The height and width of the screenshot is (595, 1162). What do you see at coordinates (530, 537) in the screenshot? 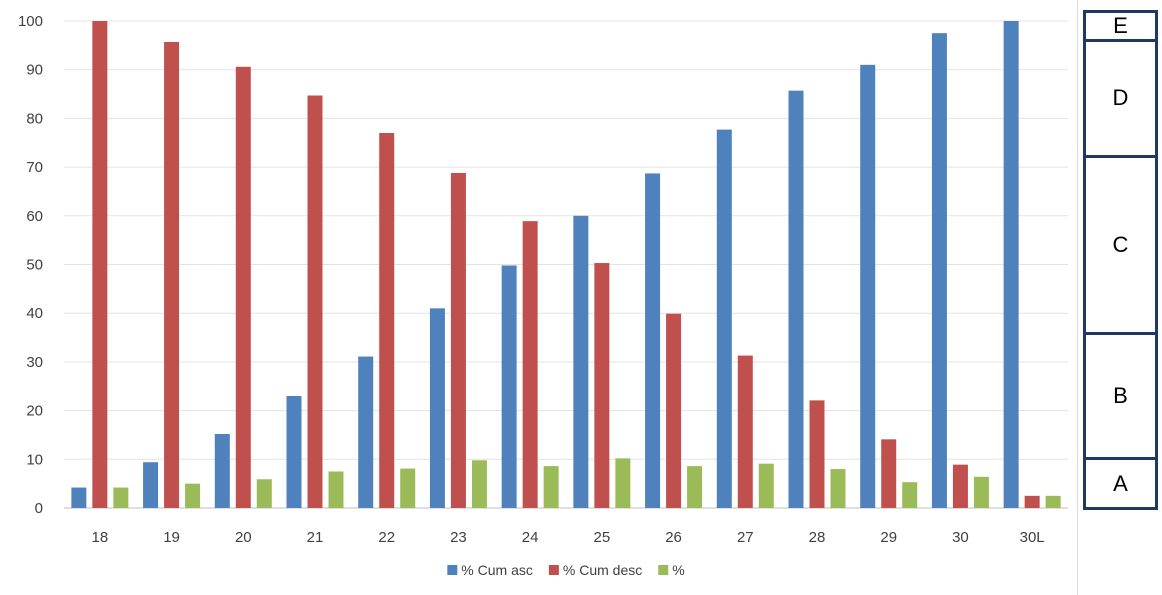
I see `x-tick-label: 24` at bounding box center [530, 537].